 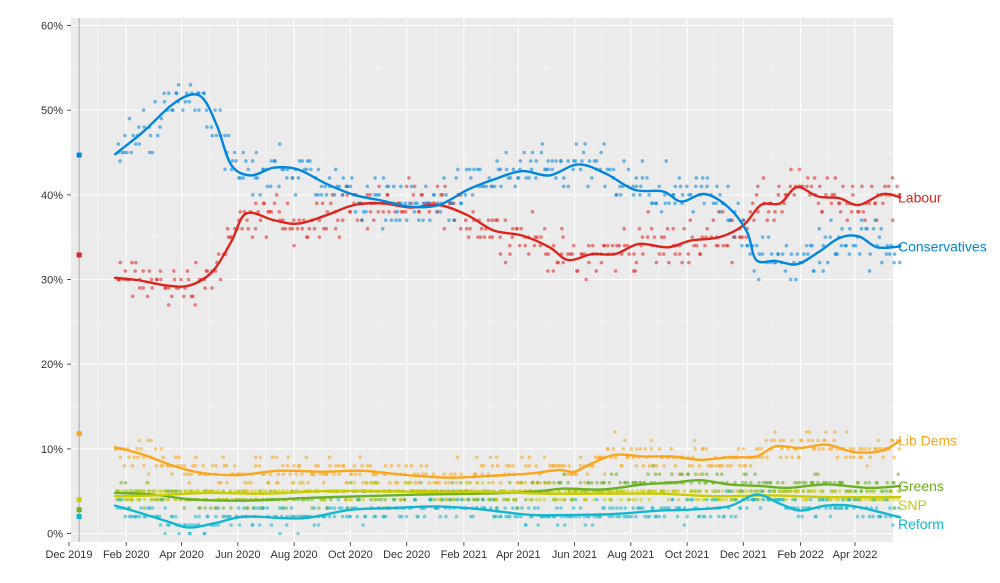 I want to click on x-tick-label: Feb 2022, so click(x=800, y=555).